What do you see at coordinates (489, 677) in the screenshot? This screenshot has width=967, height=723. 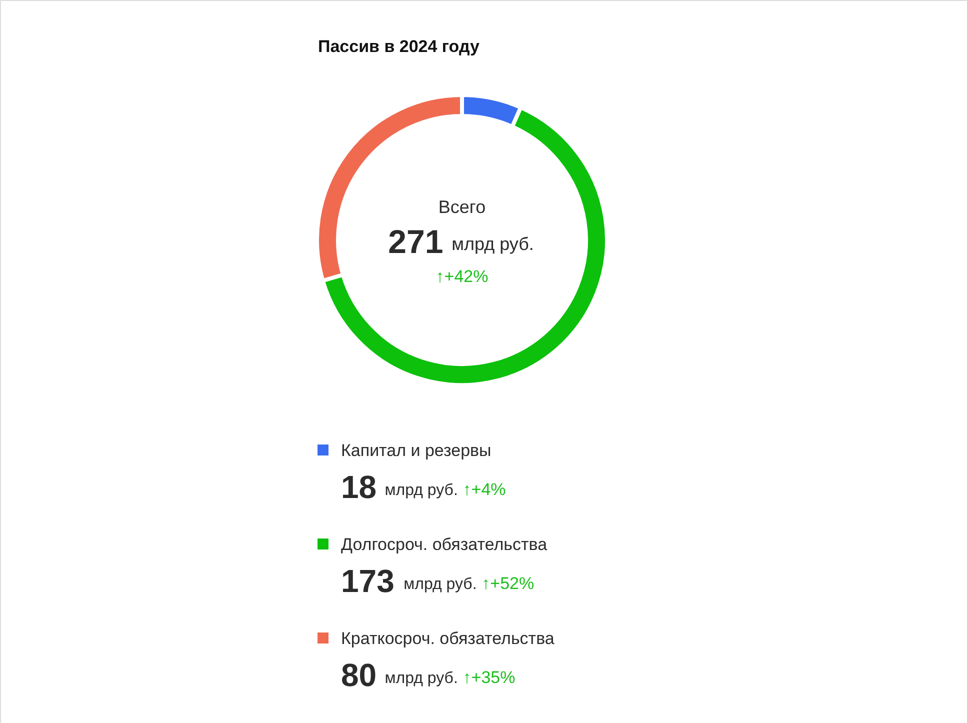 I see `text: ↑+35%` at bounding box center [489, 677].